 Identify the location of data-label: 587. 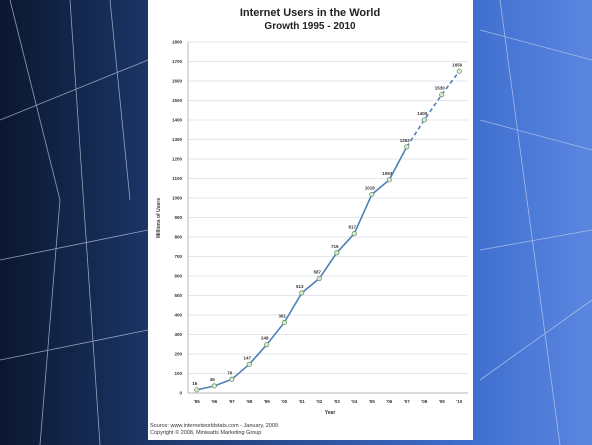
(317, 272).